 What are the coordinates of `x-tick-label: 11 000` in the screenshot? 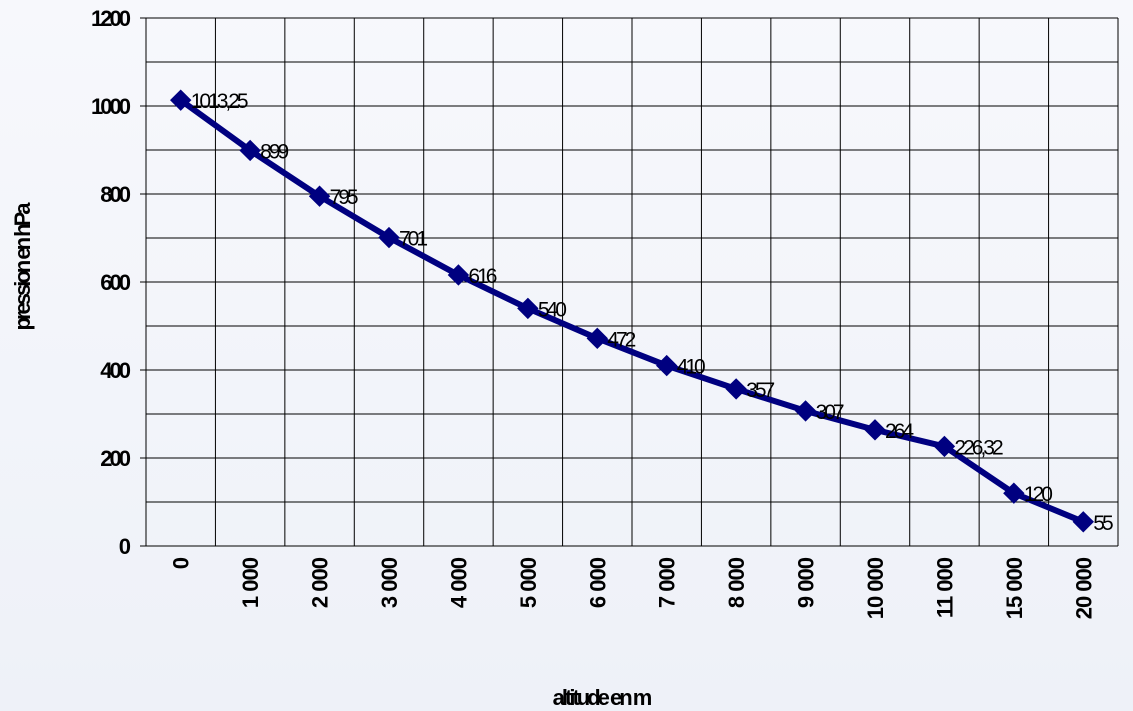 It's located at (944, 587).